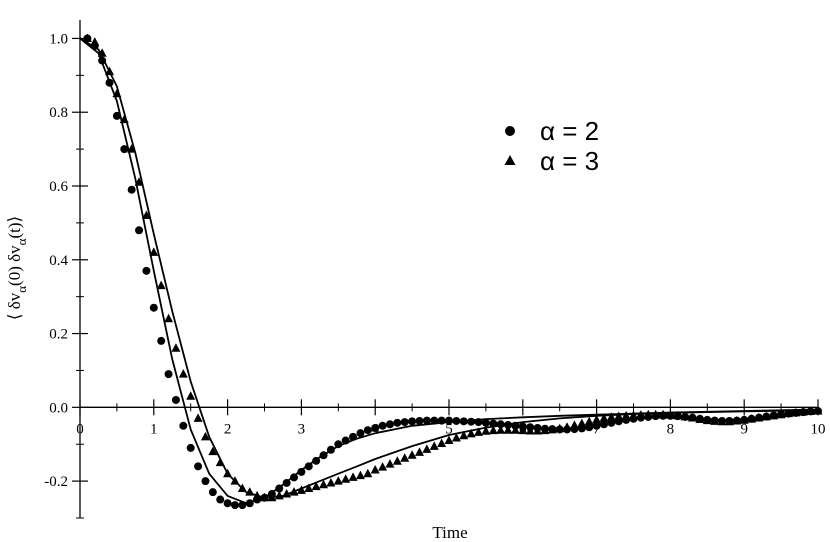 This screenshot has width=830, height=542. What do you see at coordinates (21, 241) in the screenshot?
I see `y-axis-label-sub2: α` at bounding box center [21, 241].